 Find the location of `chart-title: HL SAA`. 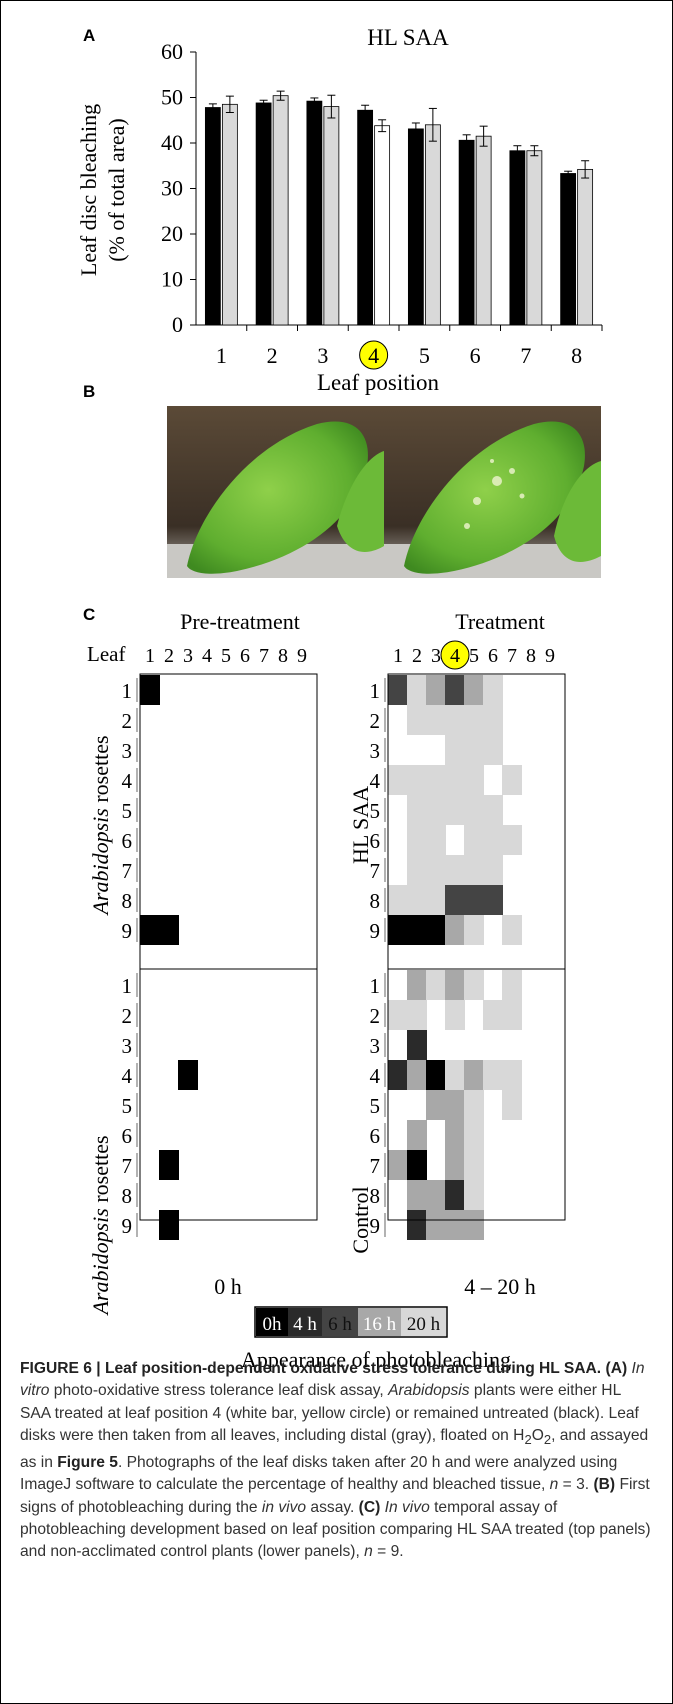

chart-title: HL SAA is located at coordinates (408, 37).